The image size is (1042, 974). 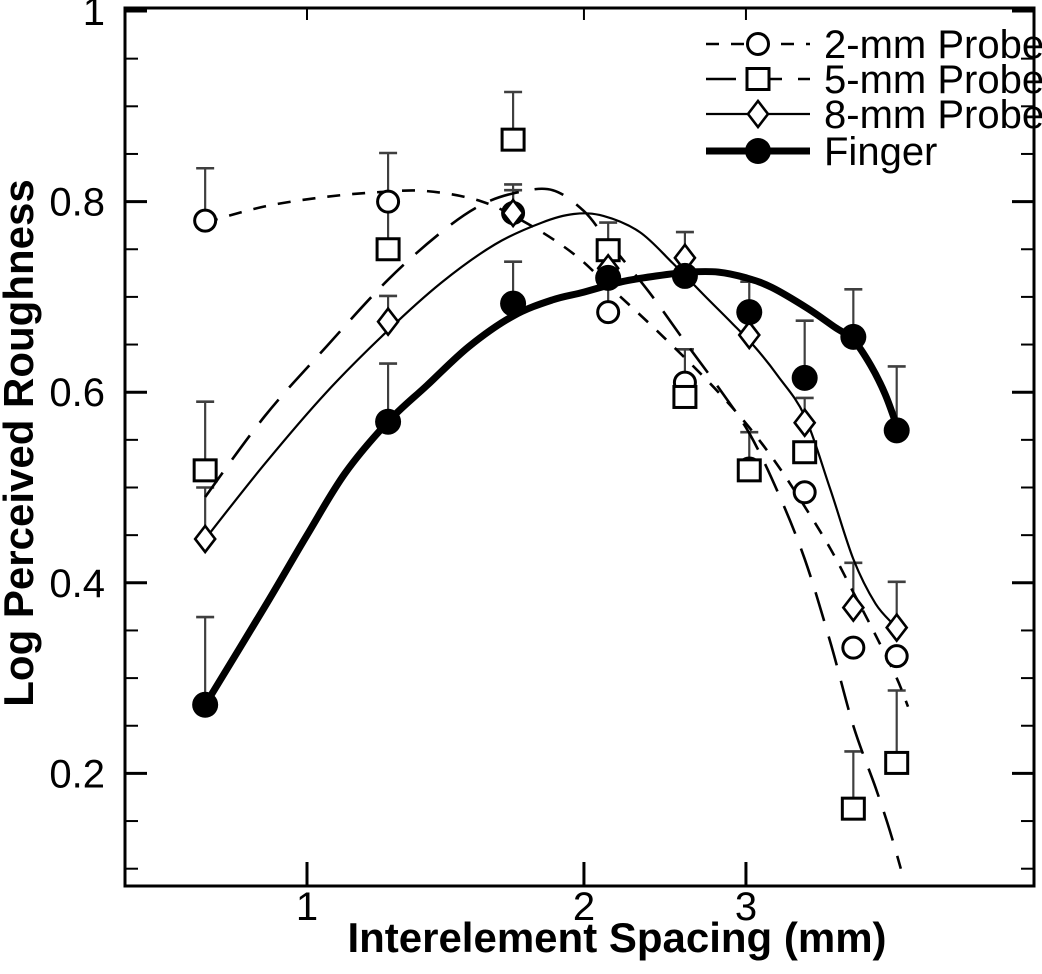 What do you see at coordinates (94, 17) in the screenshot?
I see `y-tick-label: 1` at bounding box center [94, 17].